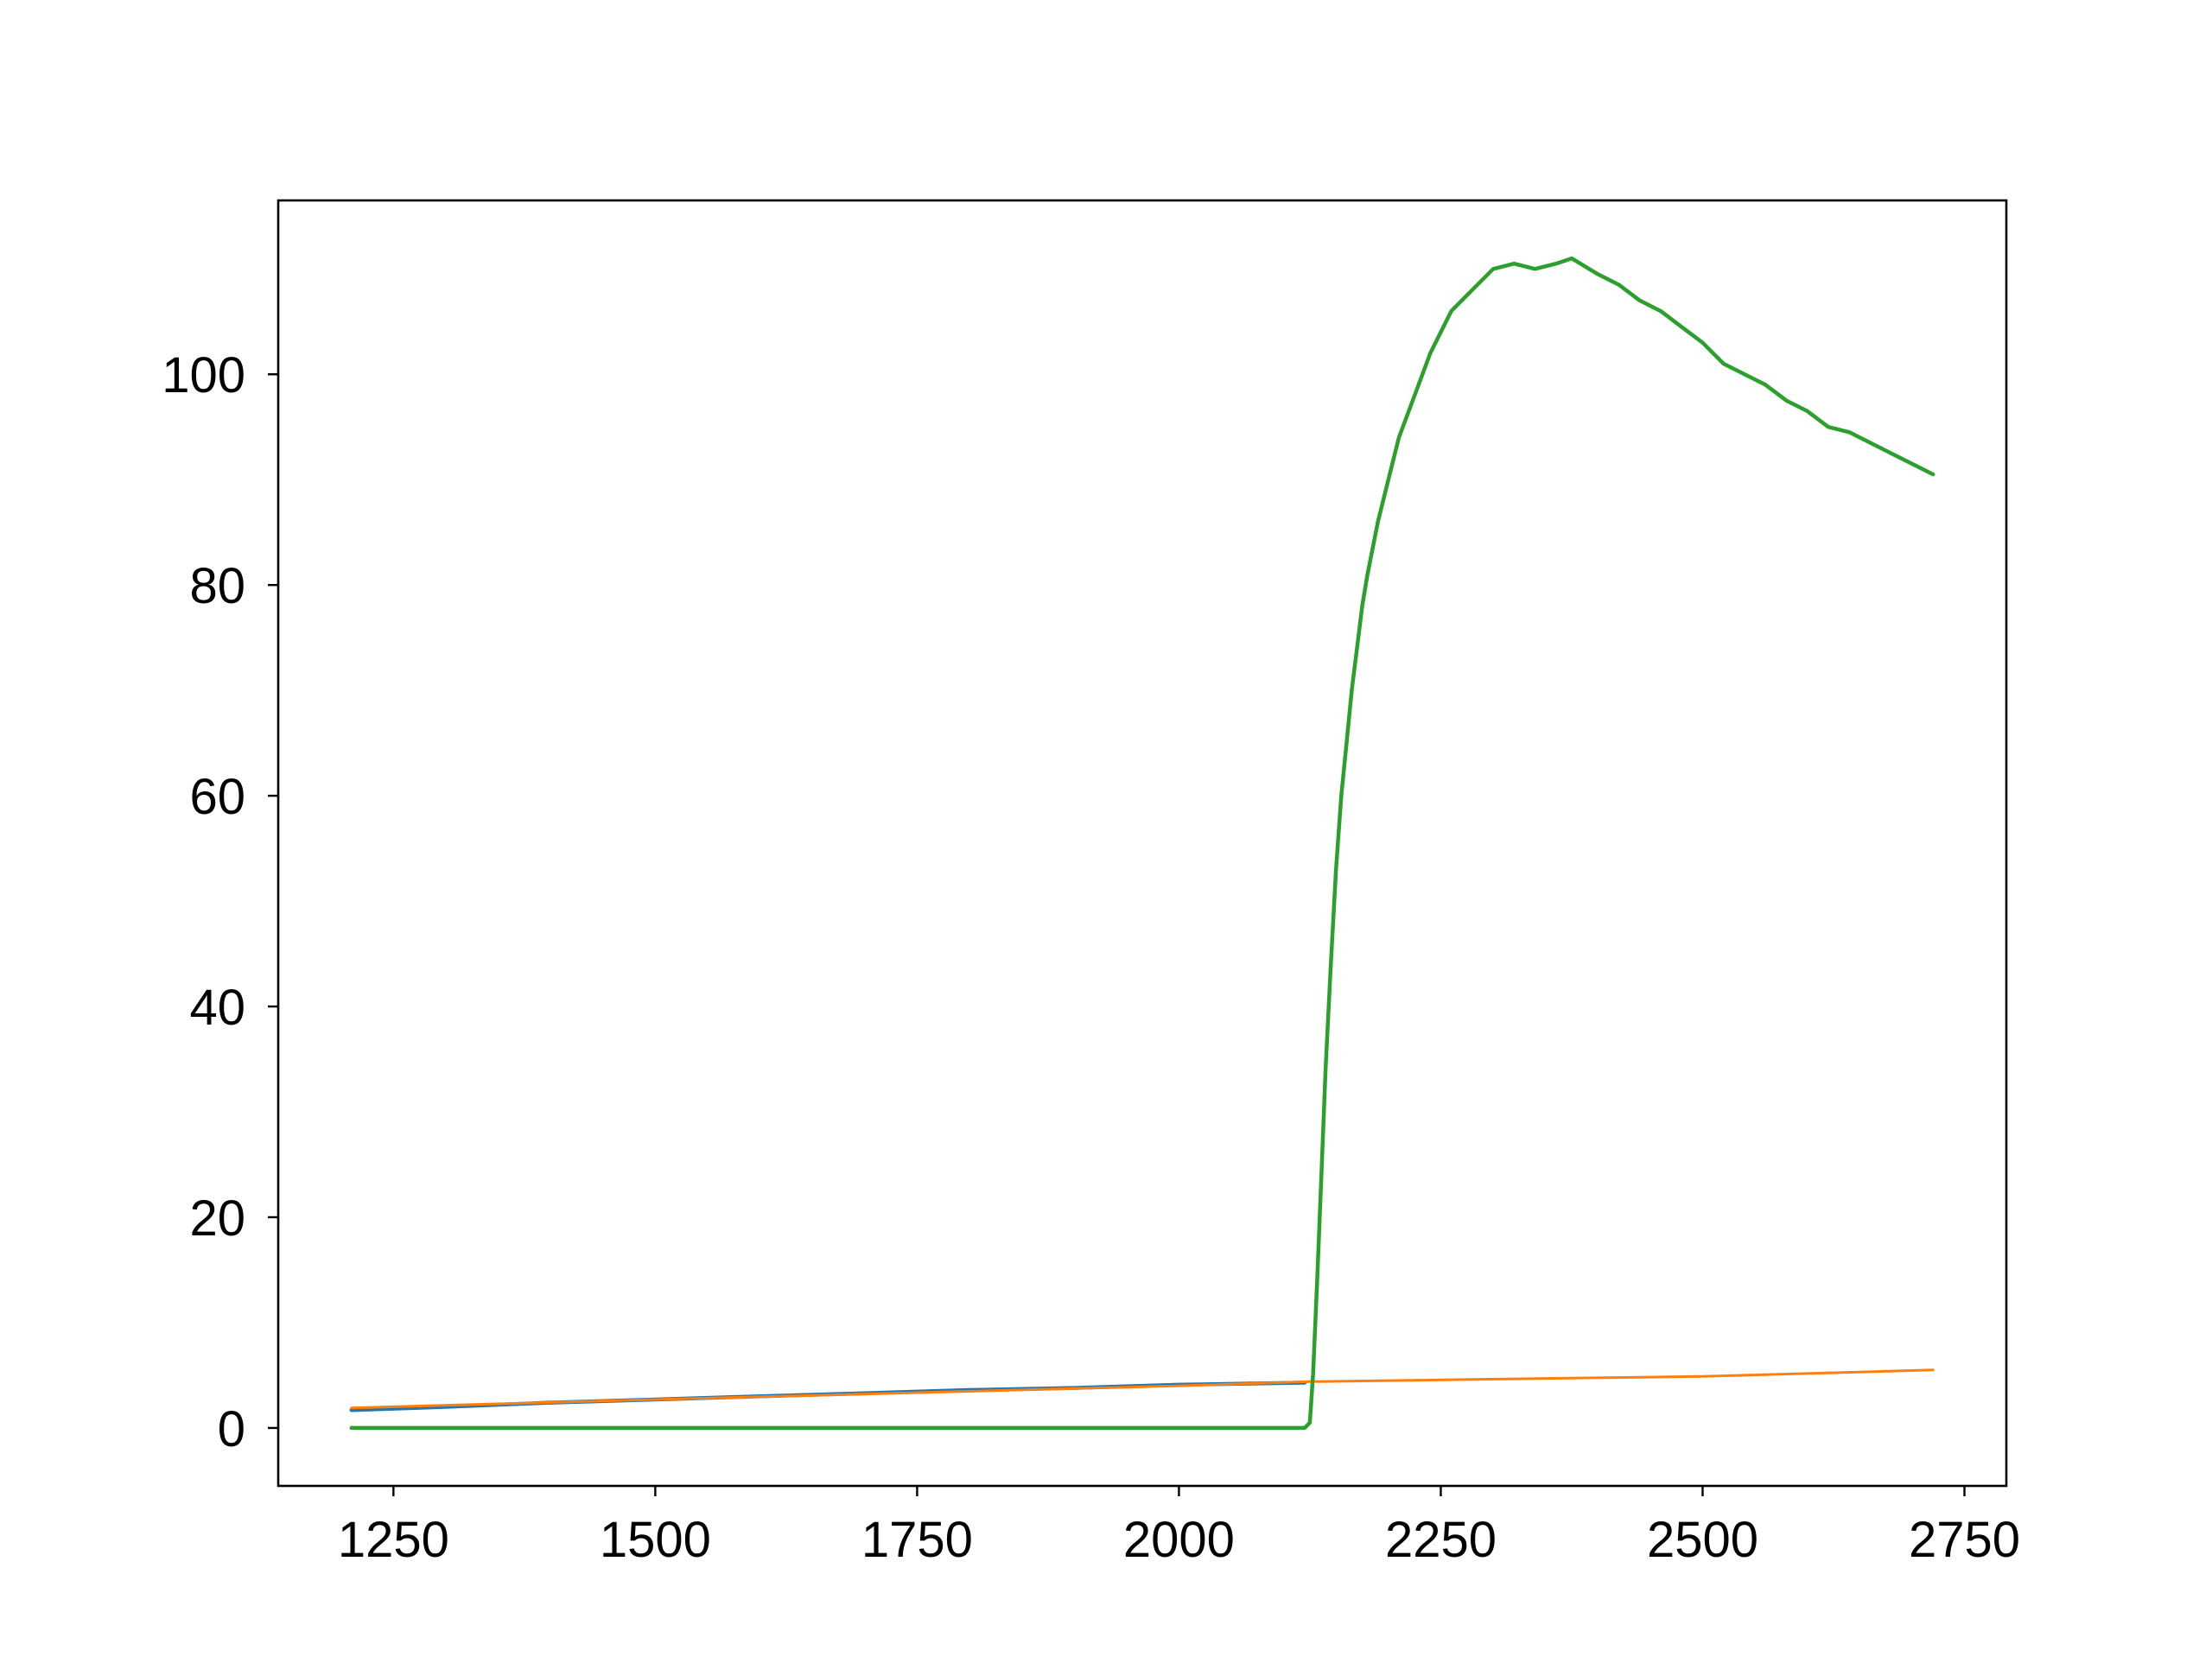 This screenshot has height=1663, width=2212. Describe the element at coordinates (203, 375) in the screenshot. I see `y-tick-label: 100` at that location.